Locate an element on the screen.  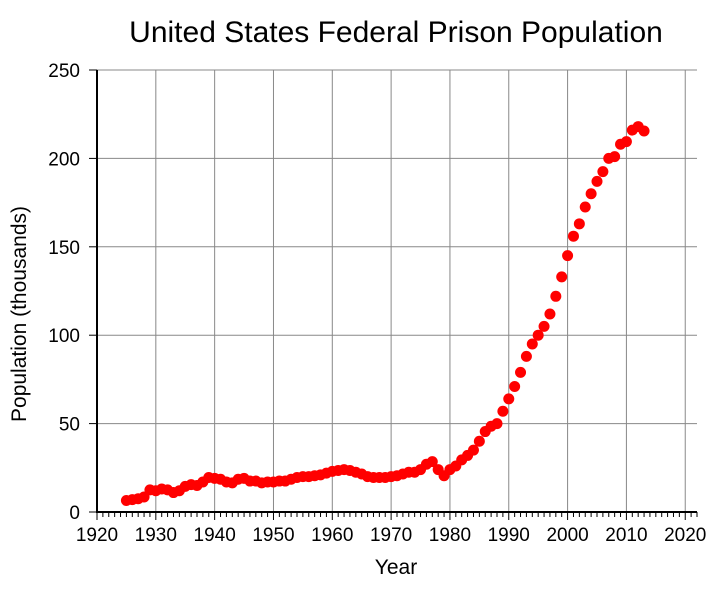
y-tick-label: 0 is located at coordinates (74, 513).